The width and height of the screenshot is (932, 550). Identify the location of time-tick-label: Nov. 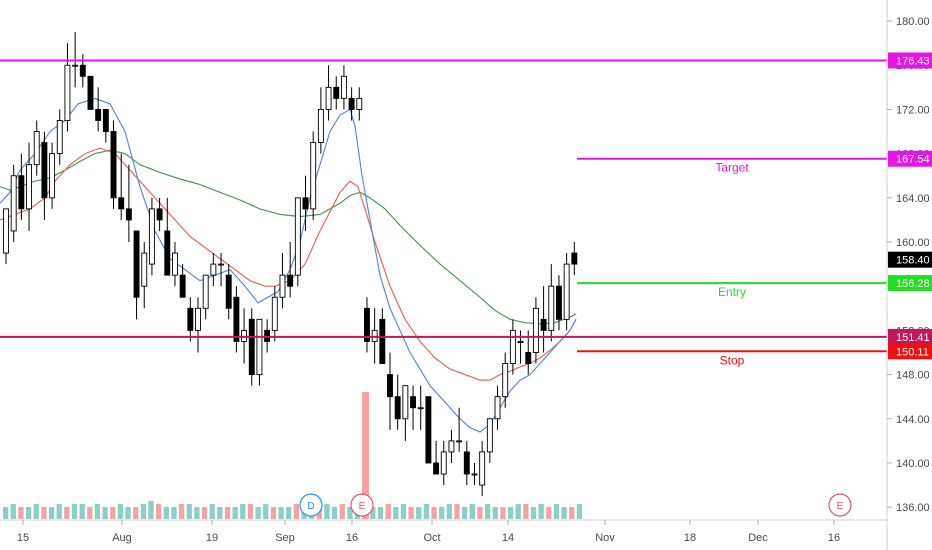
(605, 538).